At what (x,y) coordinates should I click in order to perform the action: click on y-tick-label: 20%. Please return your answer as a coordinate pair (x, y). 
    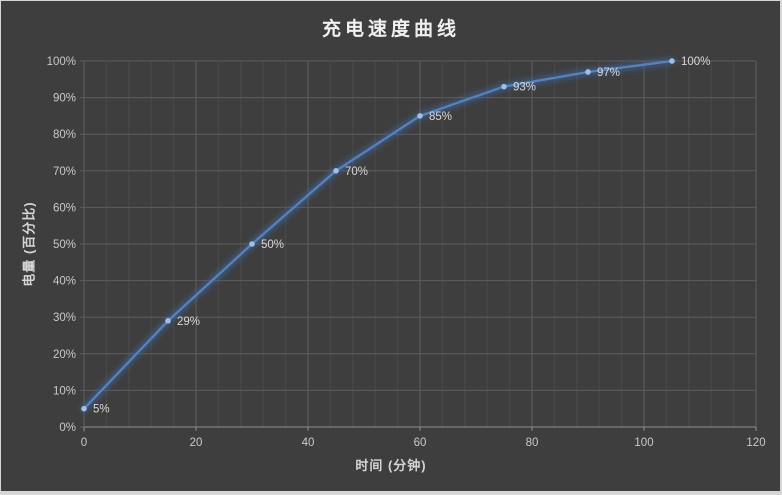
    Looking at the image, I should click on (64, 355).